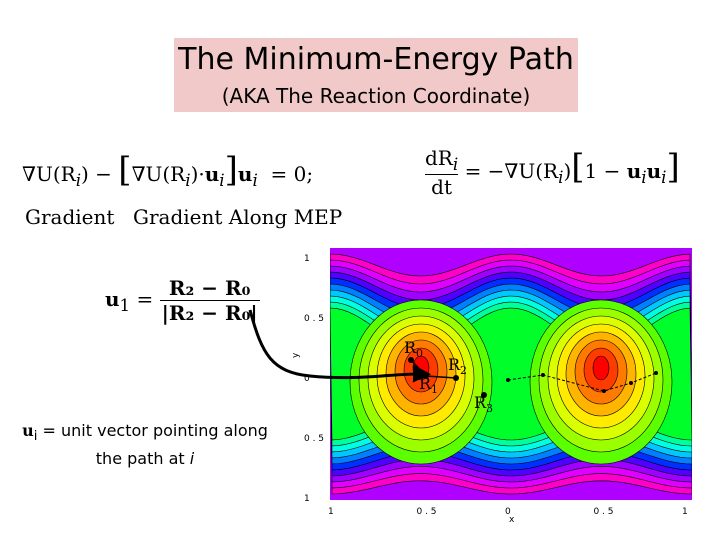 This screenshot has width=720, height=540. Describe the element at coordinates (439, 158) in the screenshot. I see `eq2-lhs: dR` at that location.